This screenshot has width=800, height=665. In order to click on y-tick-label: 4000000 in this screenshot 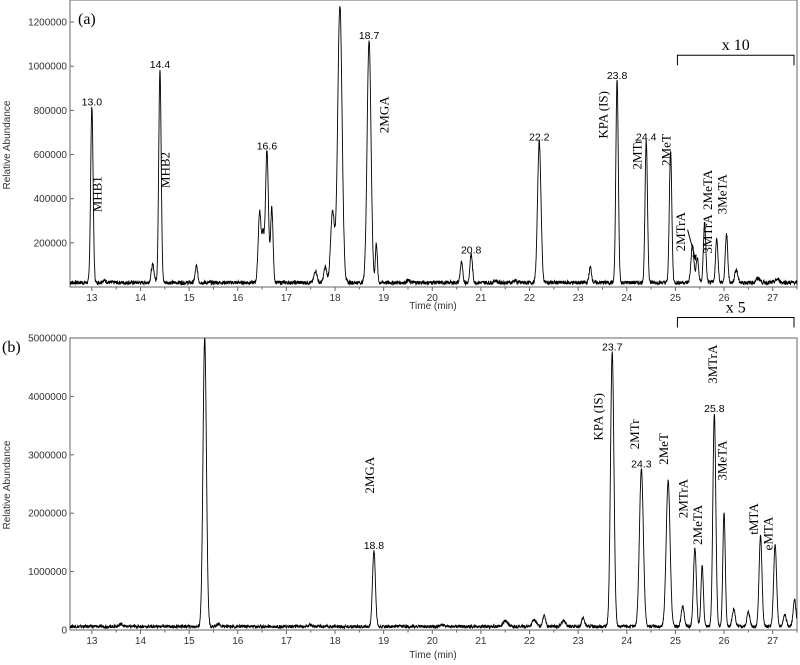, I will do `click(47, 397)`.